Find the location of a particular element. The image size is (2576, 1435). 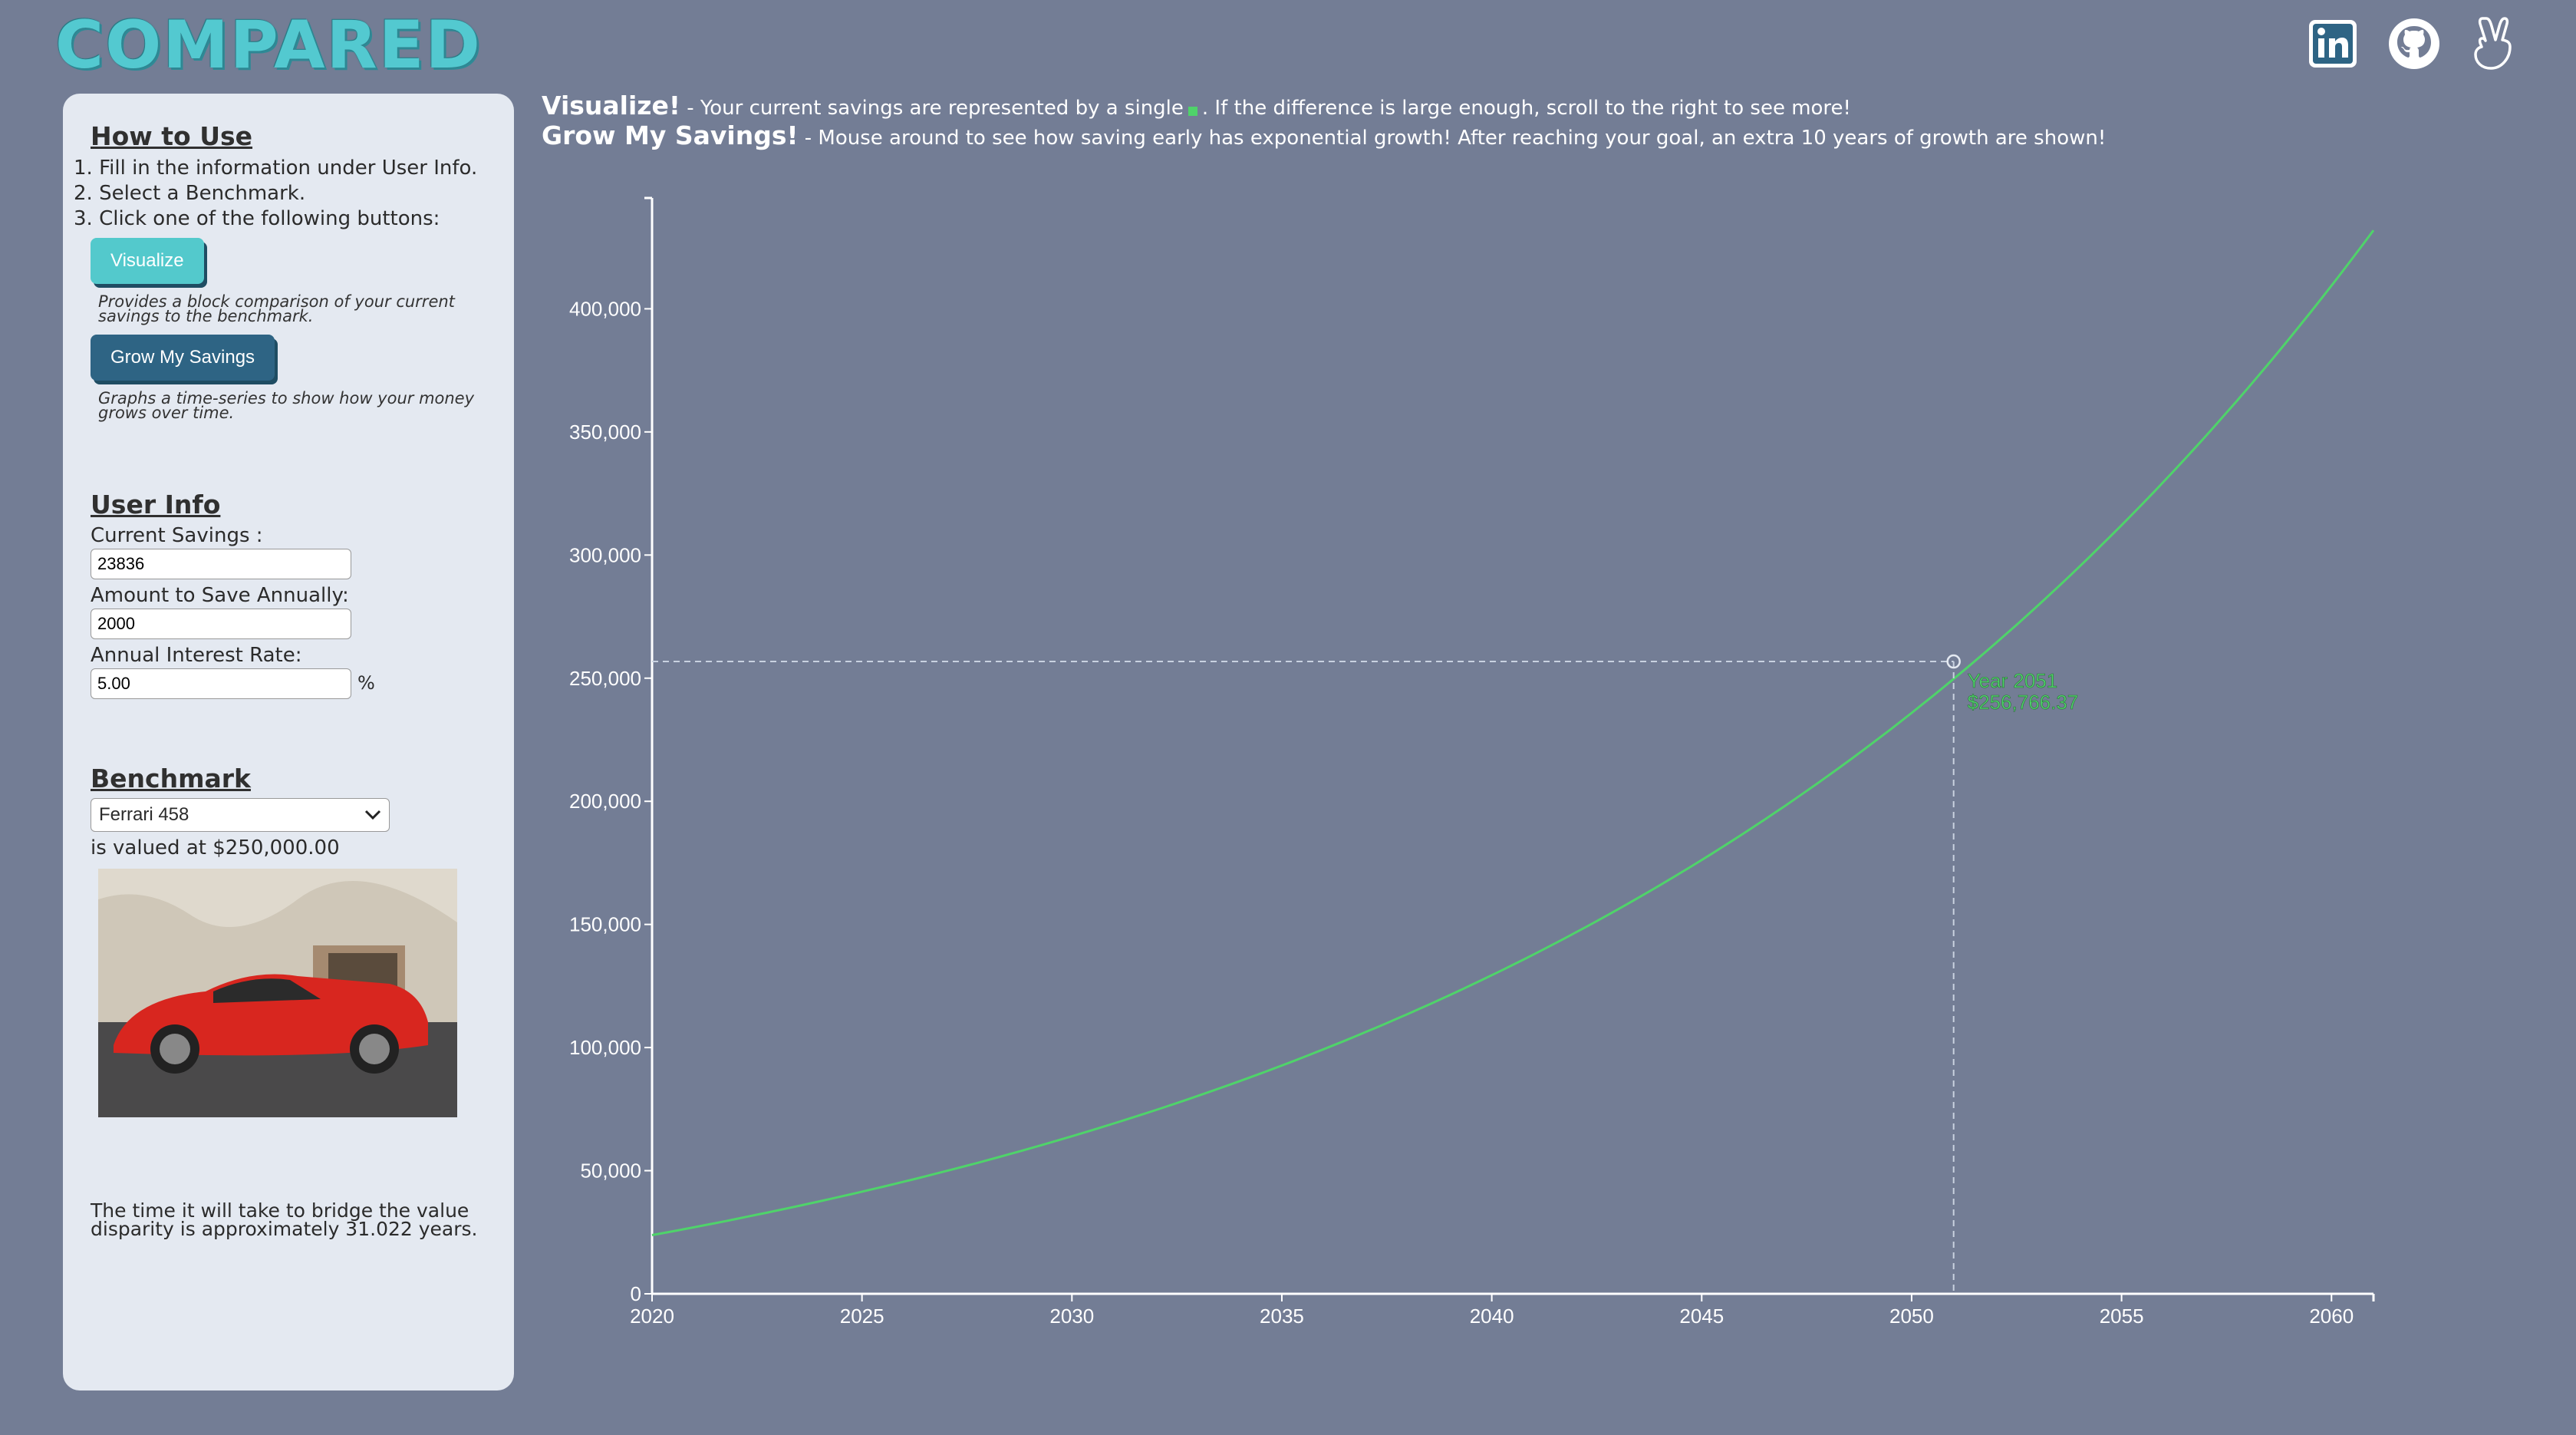

grow-instruction-title: Grow My Savings! is located at coordinates (670, 135).